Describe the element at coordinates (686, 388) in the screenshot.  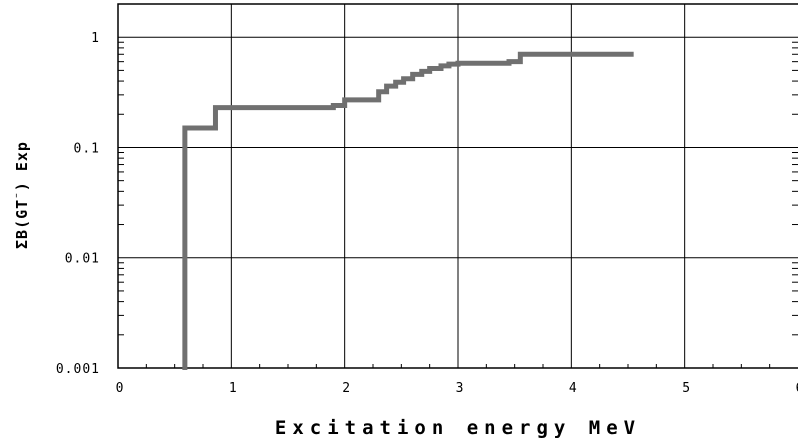
I see `x-tick-label: 5` at that location.